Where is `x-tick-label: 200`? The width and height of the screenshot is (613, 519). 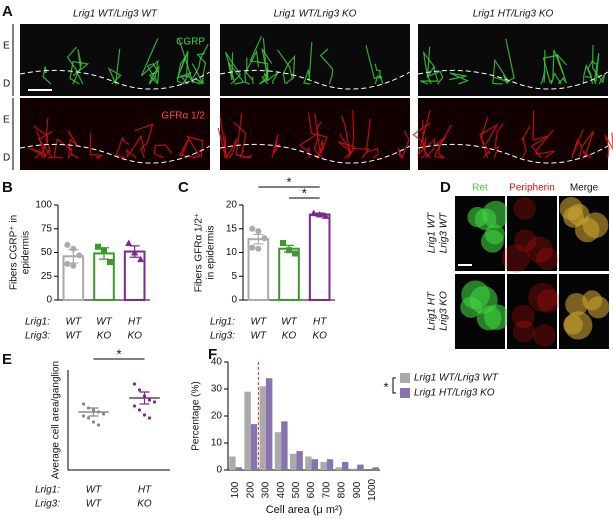
x-tick-label: 200 is located at coordinates (250, 489).